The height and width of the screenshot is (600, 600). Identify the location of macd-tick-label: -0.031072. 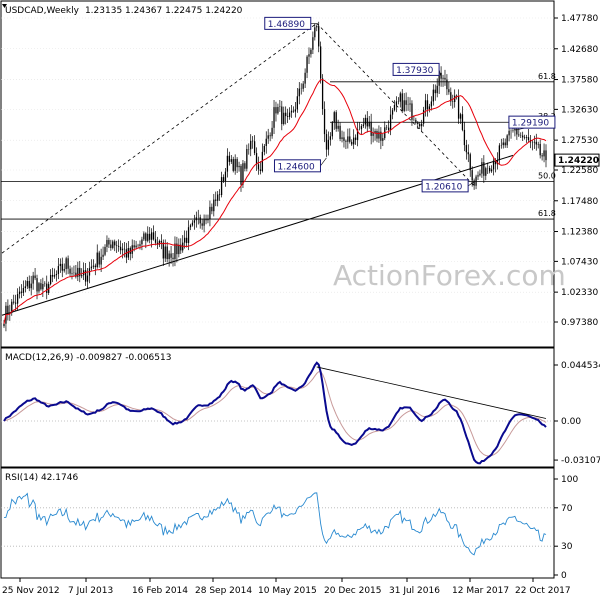
(580, 461).